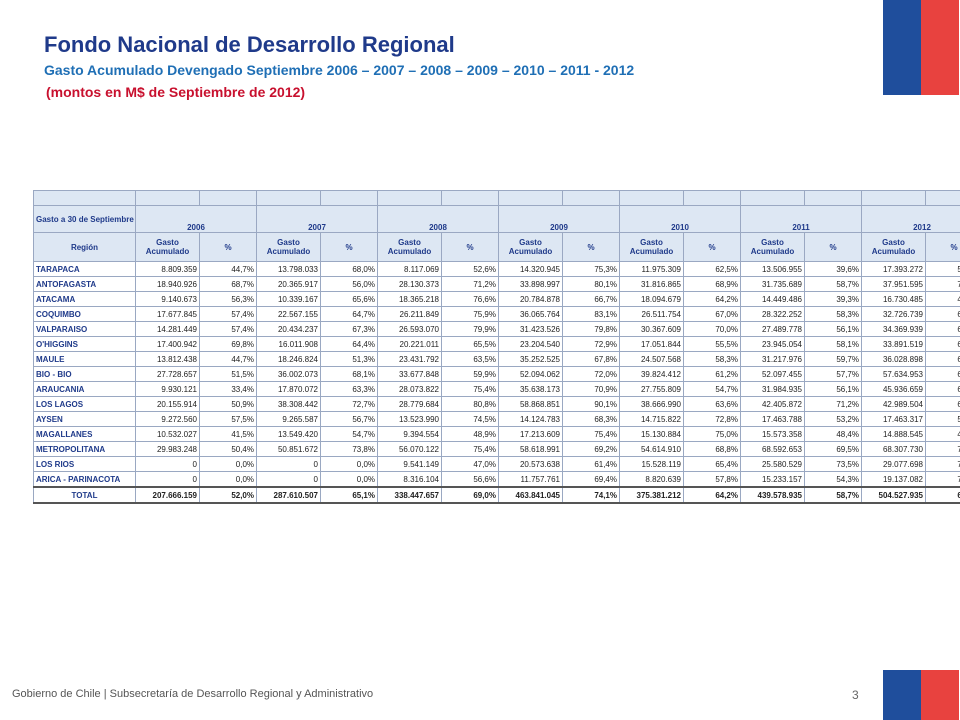  Describe the element at coordinates (84, 329) in the screenshot. I see `region-cell: VALPARAISO` at that location.